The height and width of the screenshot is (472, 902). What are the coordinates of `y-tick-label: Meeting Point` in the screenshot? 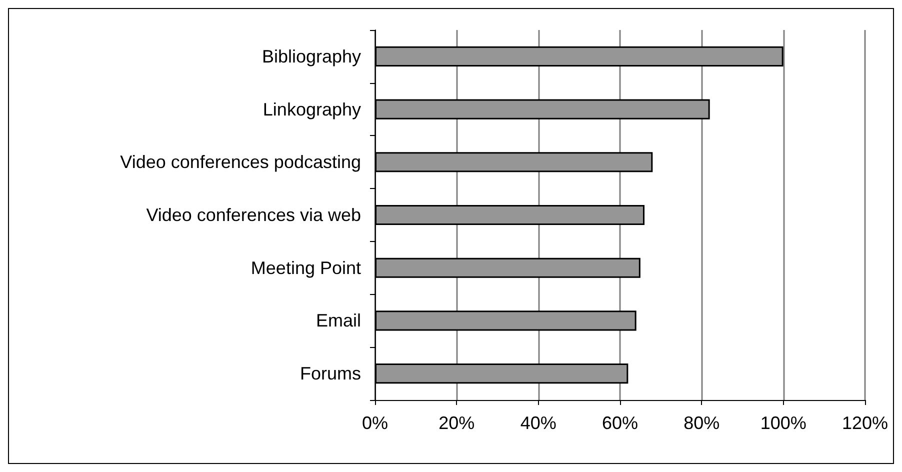 It's located at (305, 268).